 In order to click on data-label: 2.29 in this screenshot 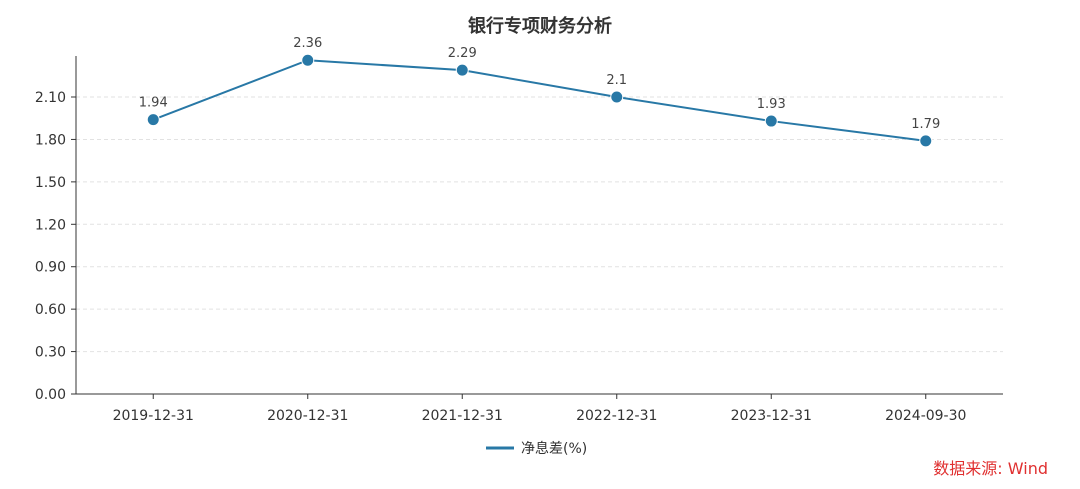, I will do `click(462, 53)`.